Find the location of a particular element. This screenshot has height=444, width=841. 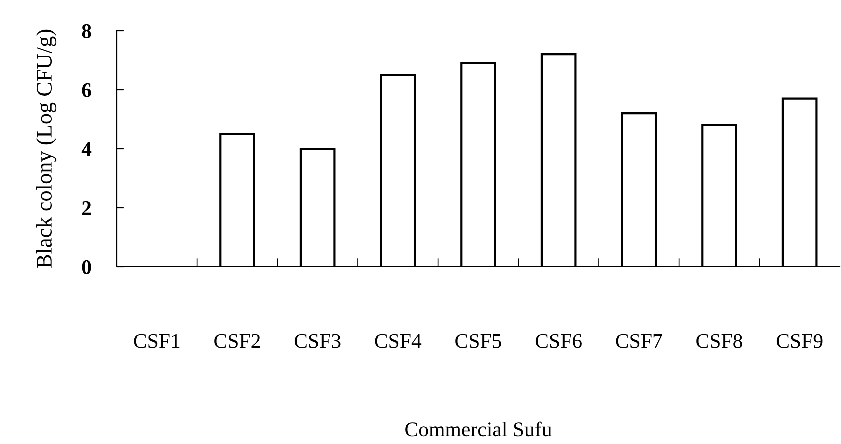

x-tick-label: CSF3 is located at coordinates (317, 341).